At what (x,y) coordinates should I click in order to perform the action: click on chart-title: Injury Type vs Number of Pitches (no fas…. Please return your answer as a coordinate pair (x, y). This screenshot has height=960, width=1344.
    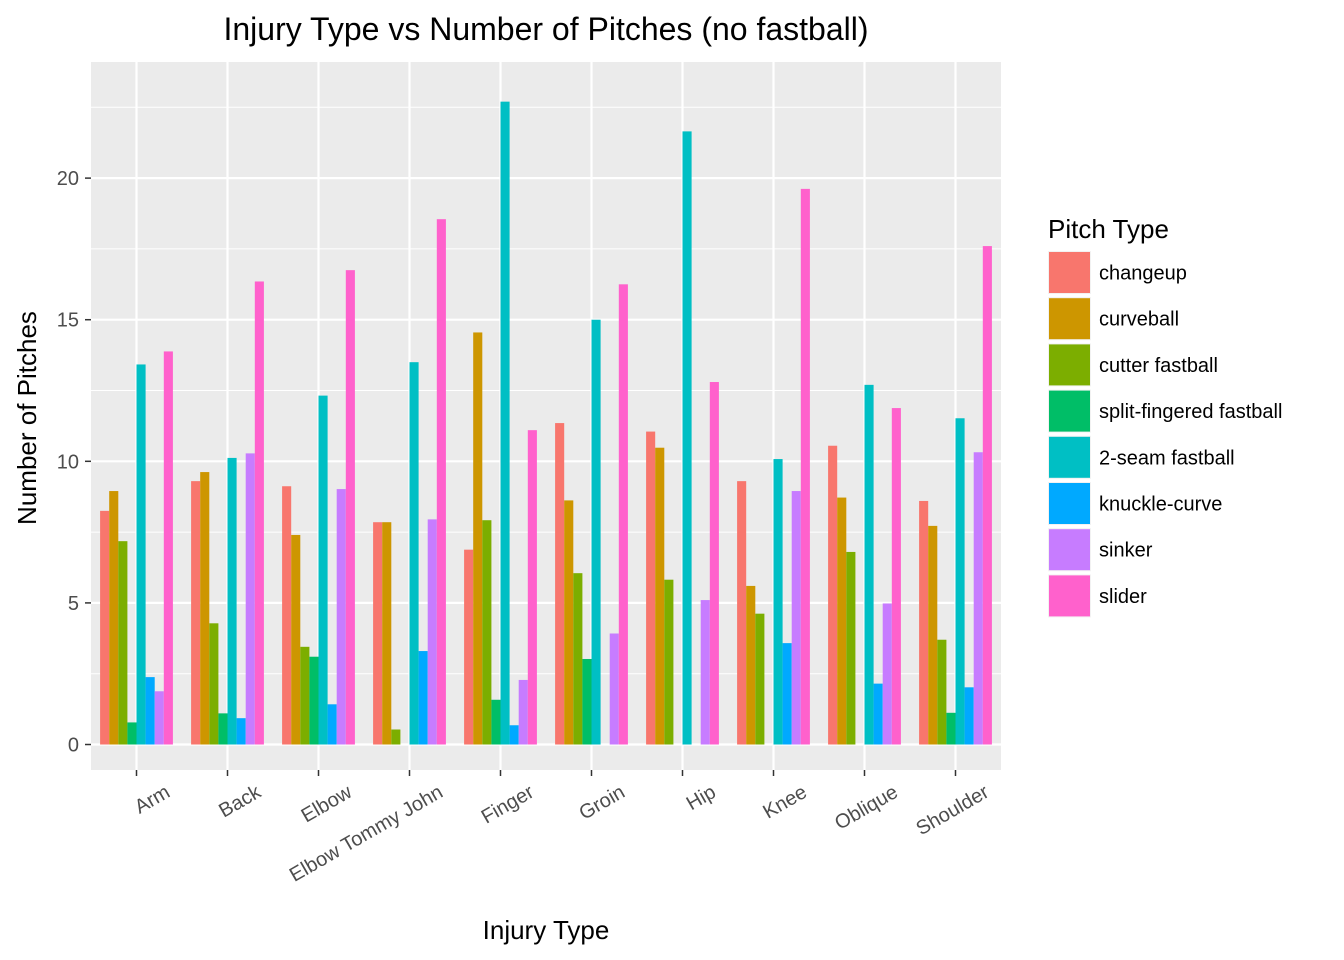
    Looking at the image, I should click on (545, 29).